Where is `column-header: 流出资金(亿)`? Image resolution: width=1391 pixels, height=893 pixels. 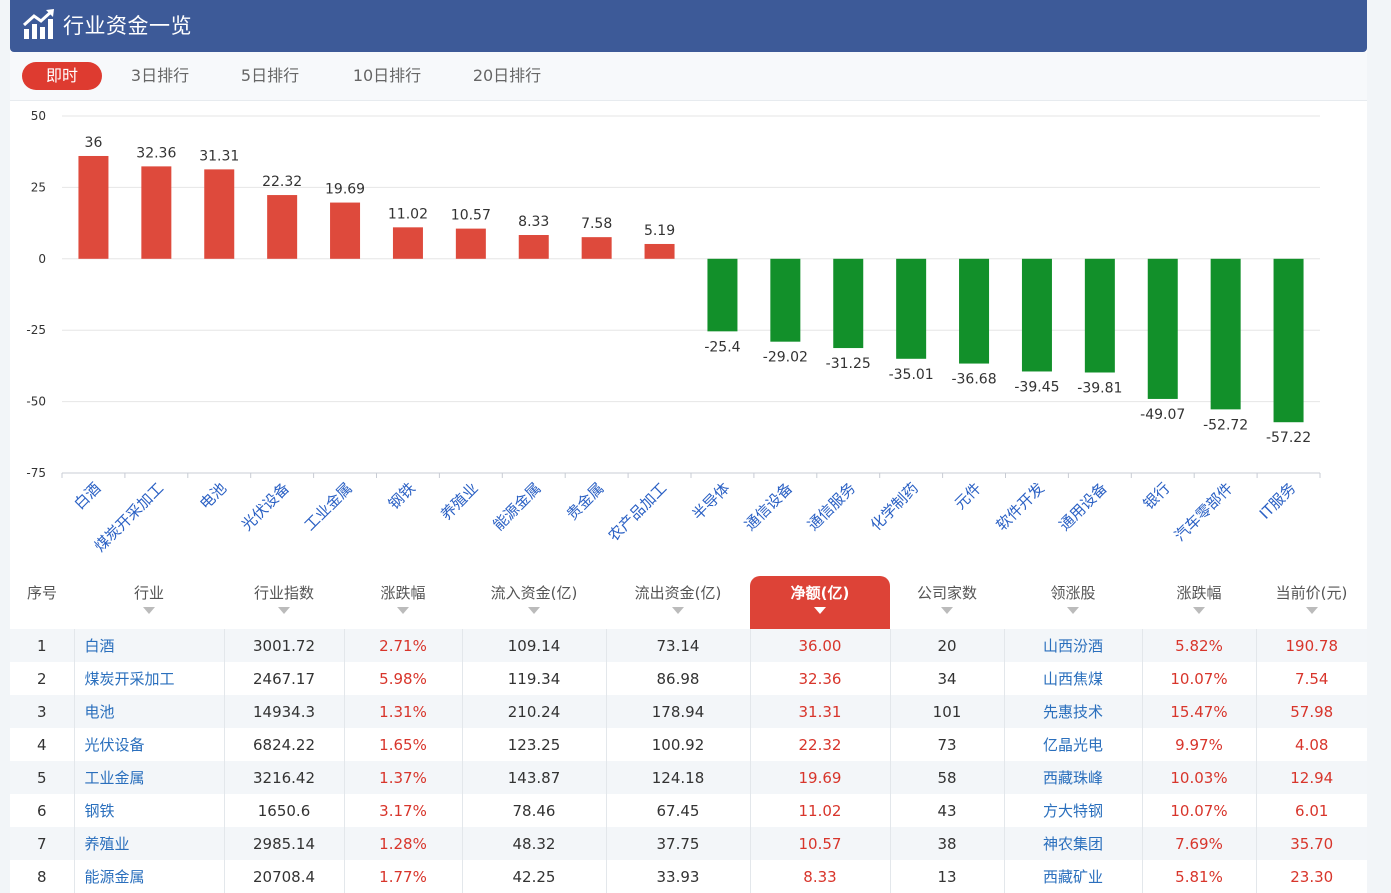
column-header: 流出资金(亿) is located at coordinates (678, 602).